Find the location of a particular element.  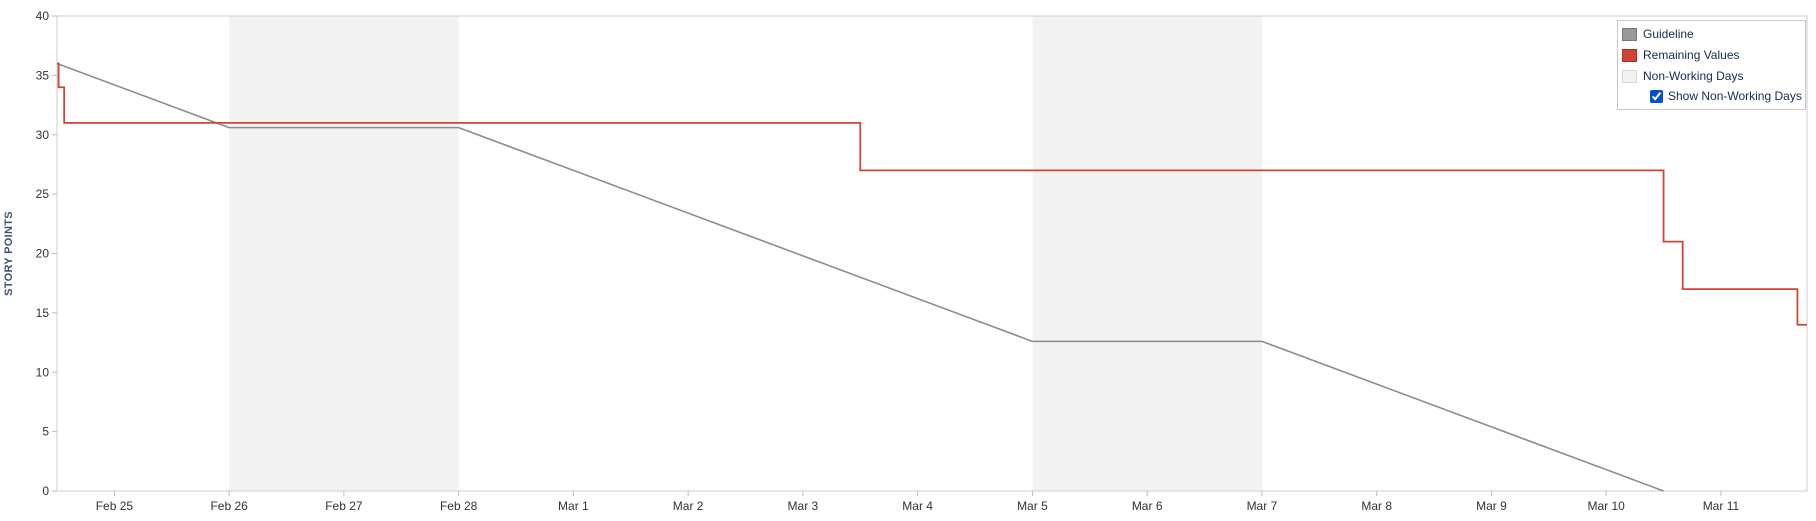

x-tick-label-9: Mar 6 is located at coordinates (1147, 506).